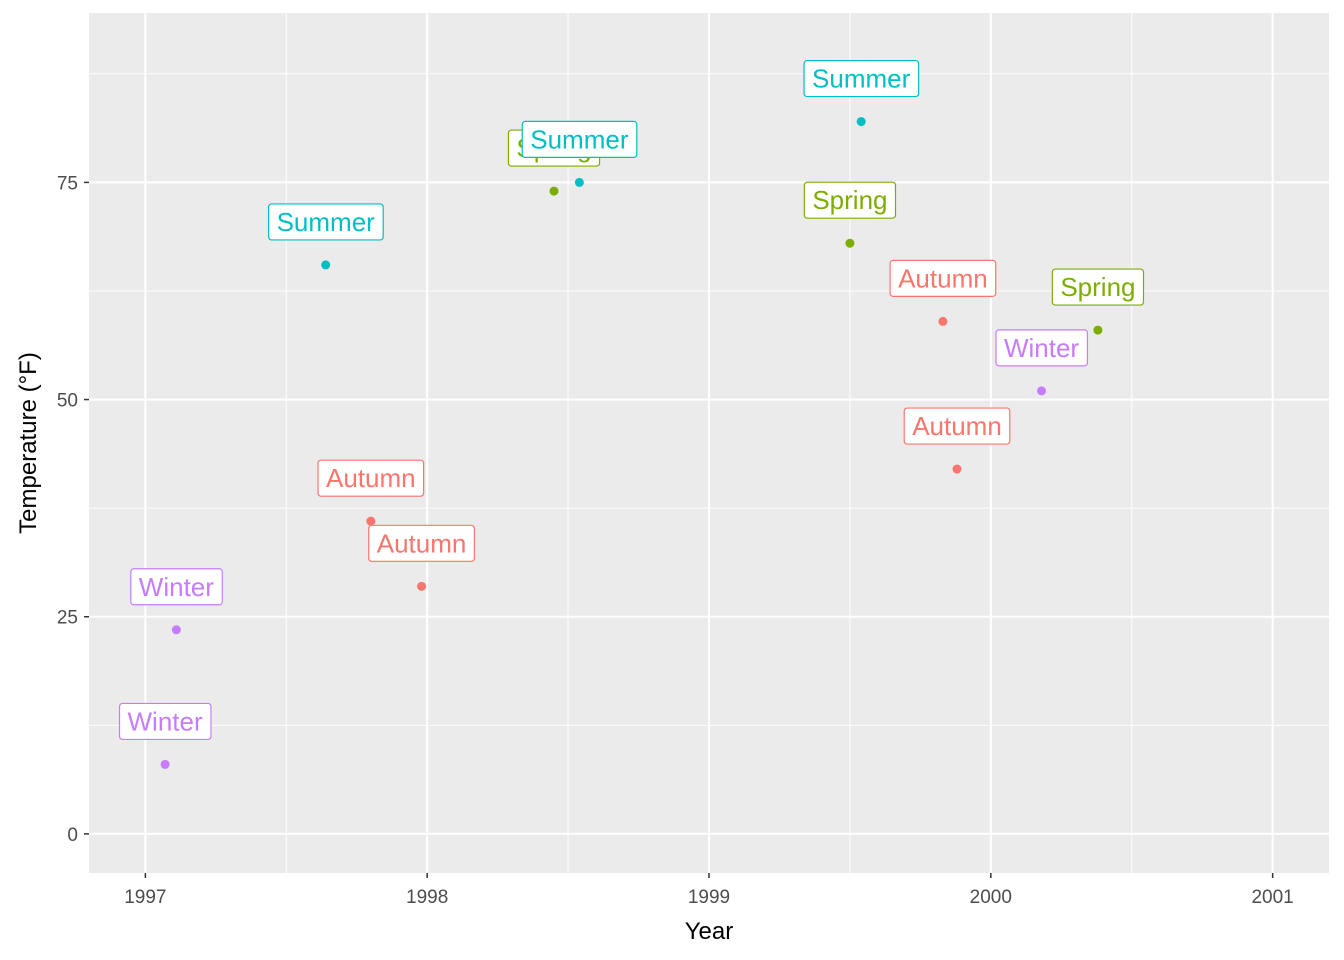  What do you see at coordinates (427, 897) in the screenshot?
I see `x-tick-label: 1998` at bounding box center [427, 897].